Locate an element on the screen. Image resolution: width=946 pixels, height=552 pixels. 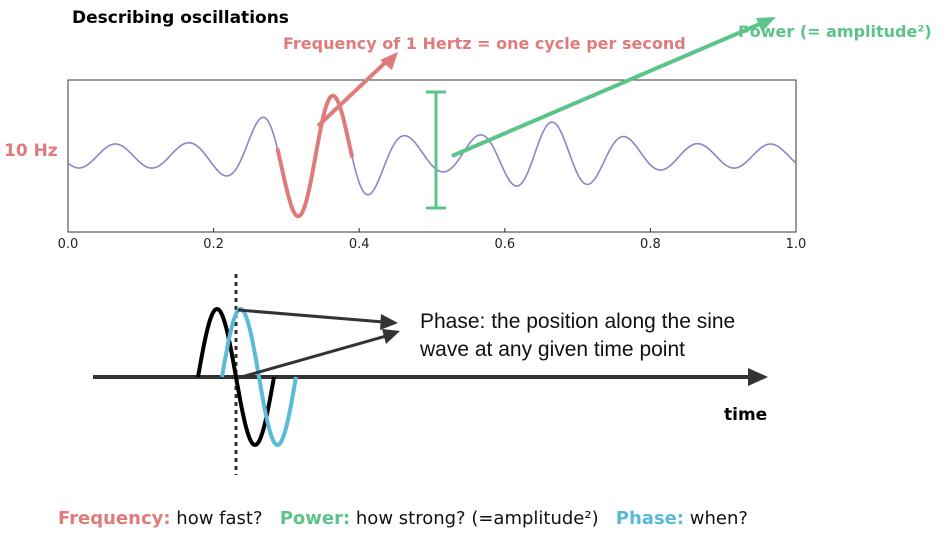
power-arrow-head is located at coordinates (766, 24).